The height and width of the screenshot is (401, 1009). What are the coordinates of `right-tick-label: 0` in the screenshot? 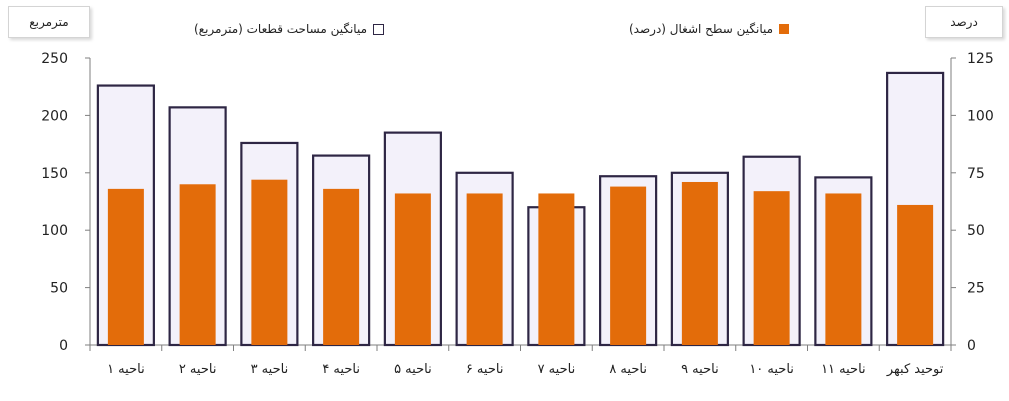 It's located at (971, 346).